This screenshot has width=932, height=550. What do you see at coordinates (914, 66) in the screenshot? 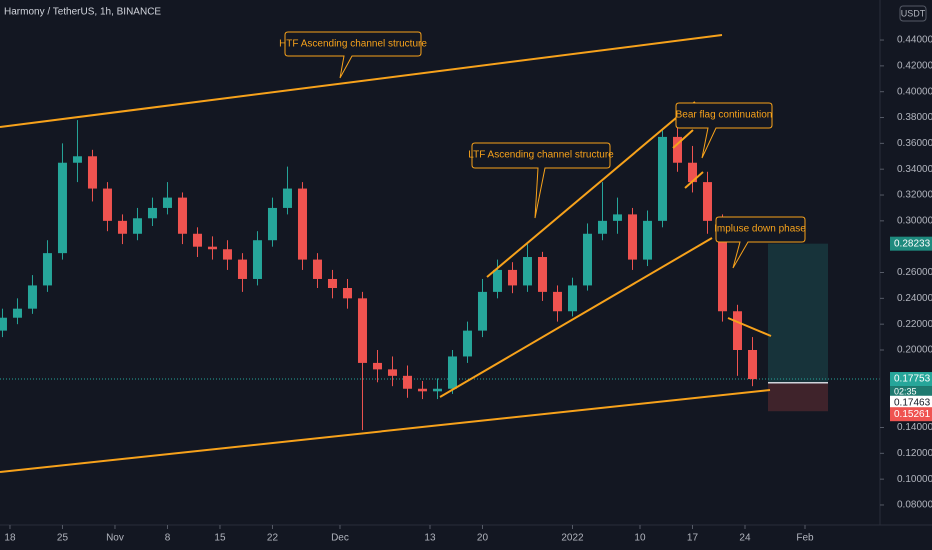
I see `y-tick-label: 0.42000` at bounding box center [914, 66].